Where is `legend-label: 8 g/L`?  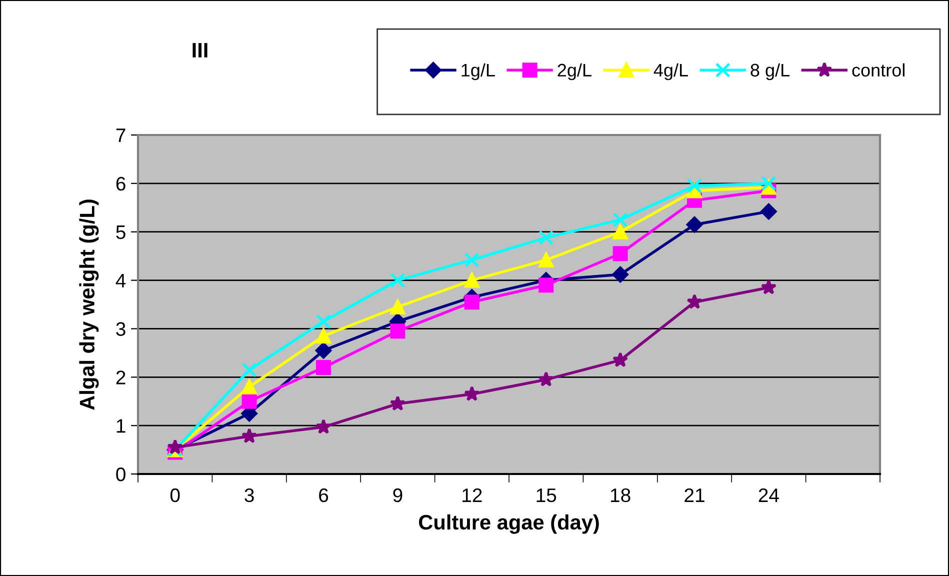 legend-label: 8 g/L is located at coordinates (770, 71).